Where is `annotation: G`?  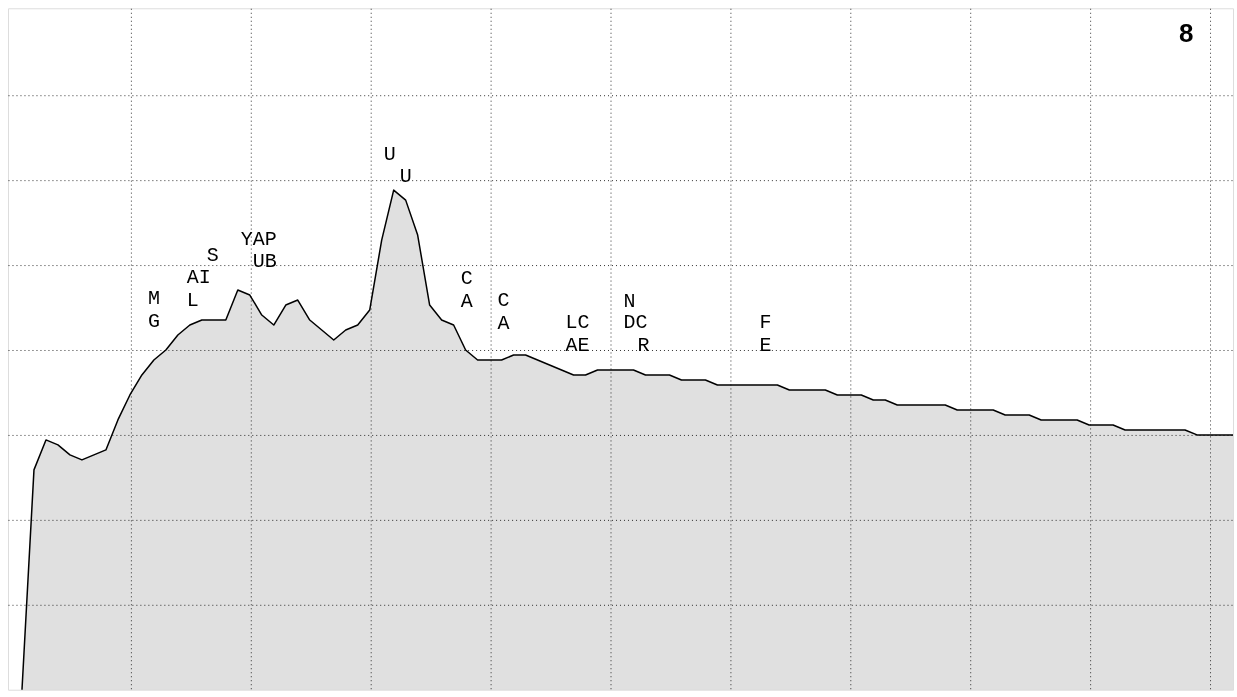 annotation: G is located at coordinates (153, 322).